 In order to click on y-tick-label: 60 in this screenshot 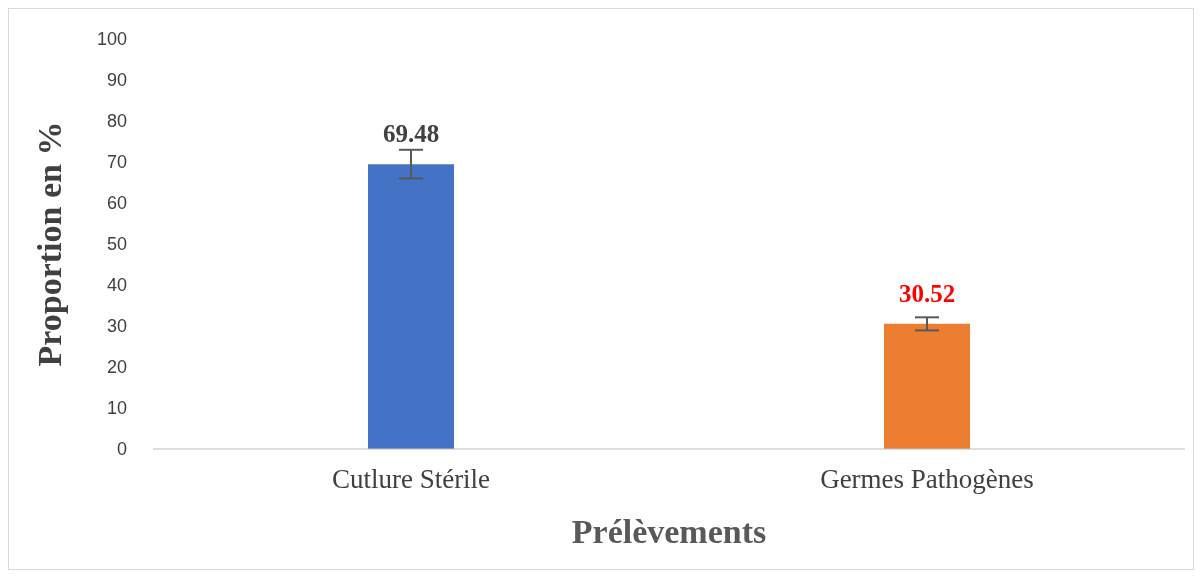, I will do `click(116, 203)`.